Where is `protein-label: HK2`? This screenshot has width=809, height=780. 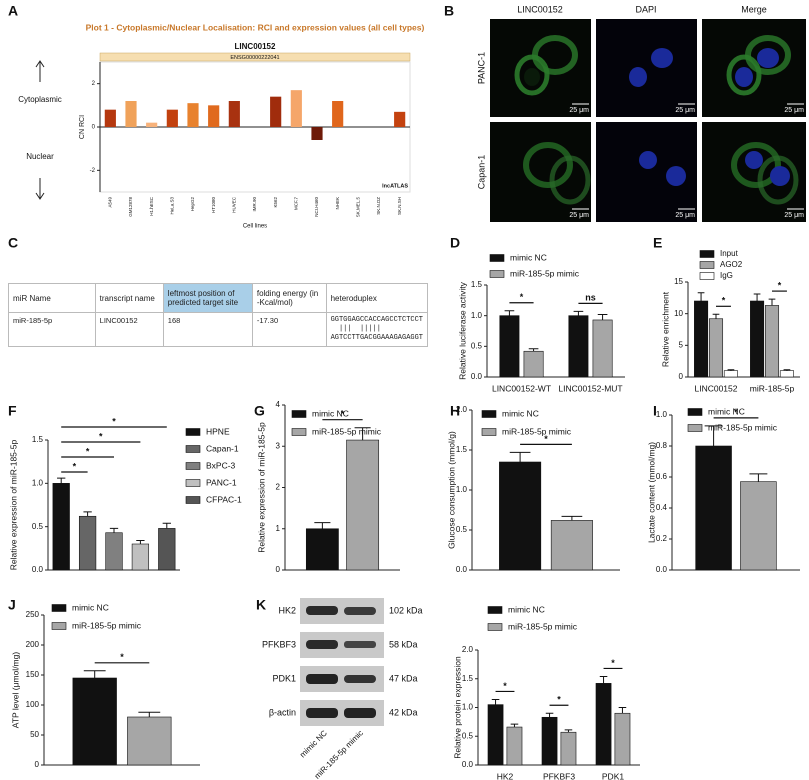 protein-label: HK2 is located at coordinates (287, 610).